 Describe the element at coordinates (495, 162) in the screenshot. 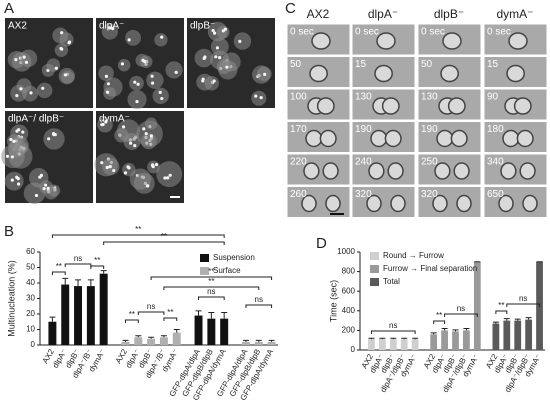

I see `time-label: 340` at that location.